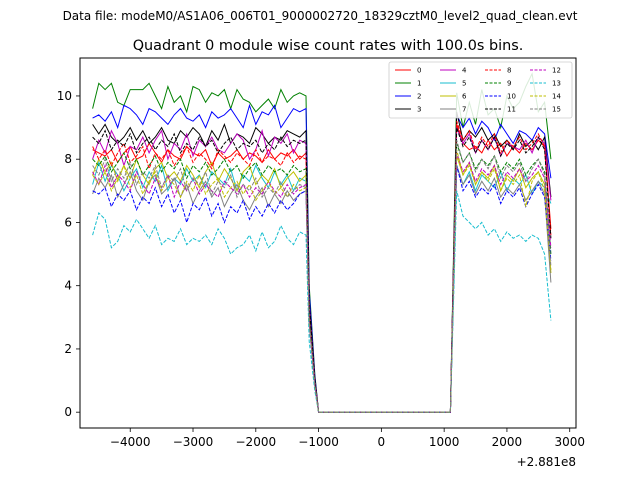 The height and width of the screenshot is (480, 640). I want to click on legend-label-6: 6, so click(464, 97).